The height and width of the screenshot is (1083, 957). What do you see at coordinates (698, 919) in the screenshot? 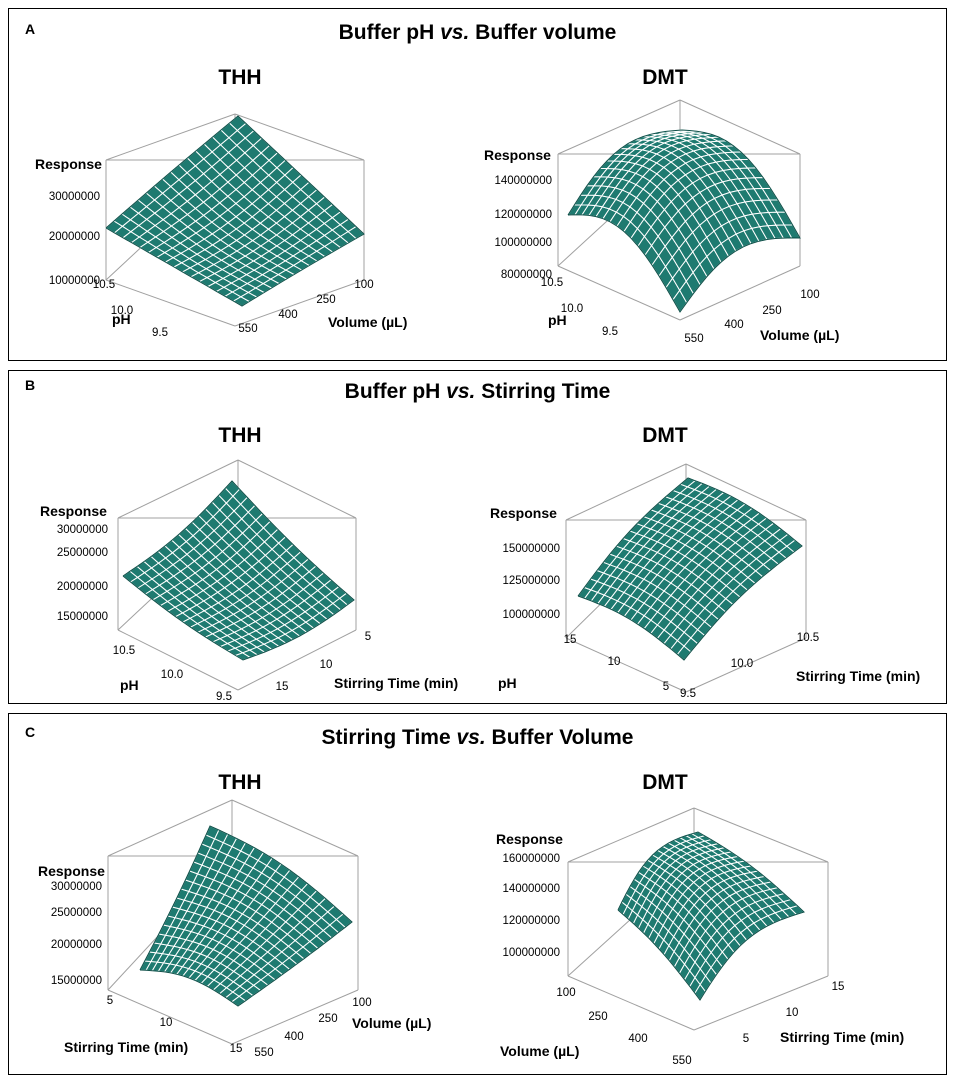
I see `surface-plot-c-dmt` at bounding box center [698, 919].